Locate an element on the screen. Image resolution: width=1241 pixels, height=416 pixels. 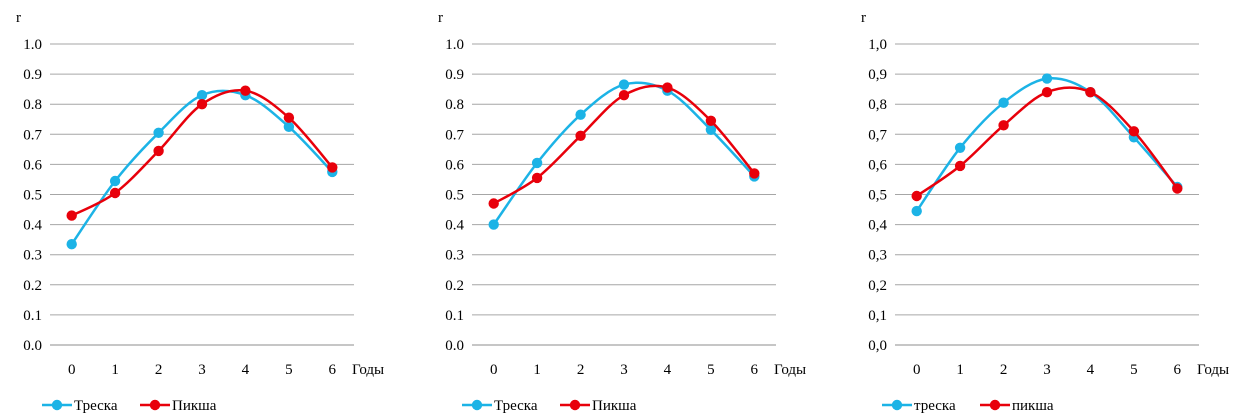
y-tick-label: 0,2 is located at coordinates (877, 286).